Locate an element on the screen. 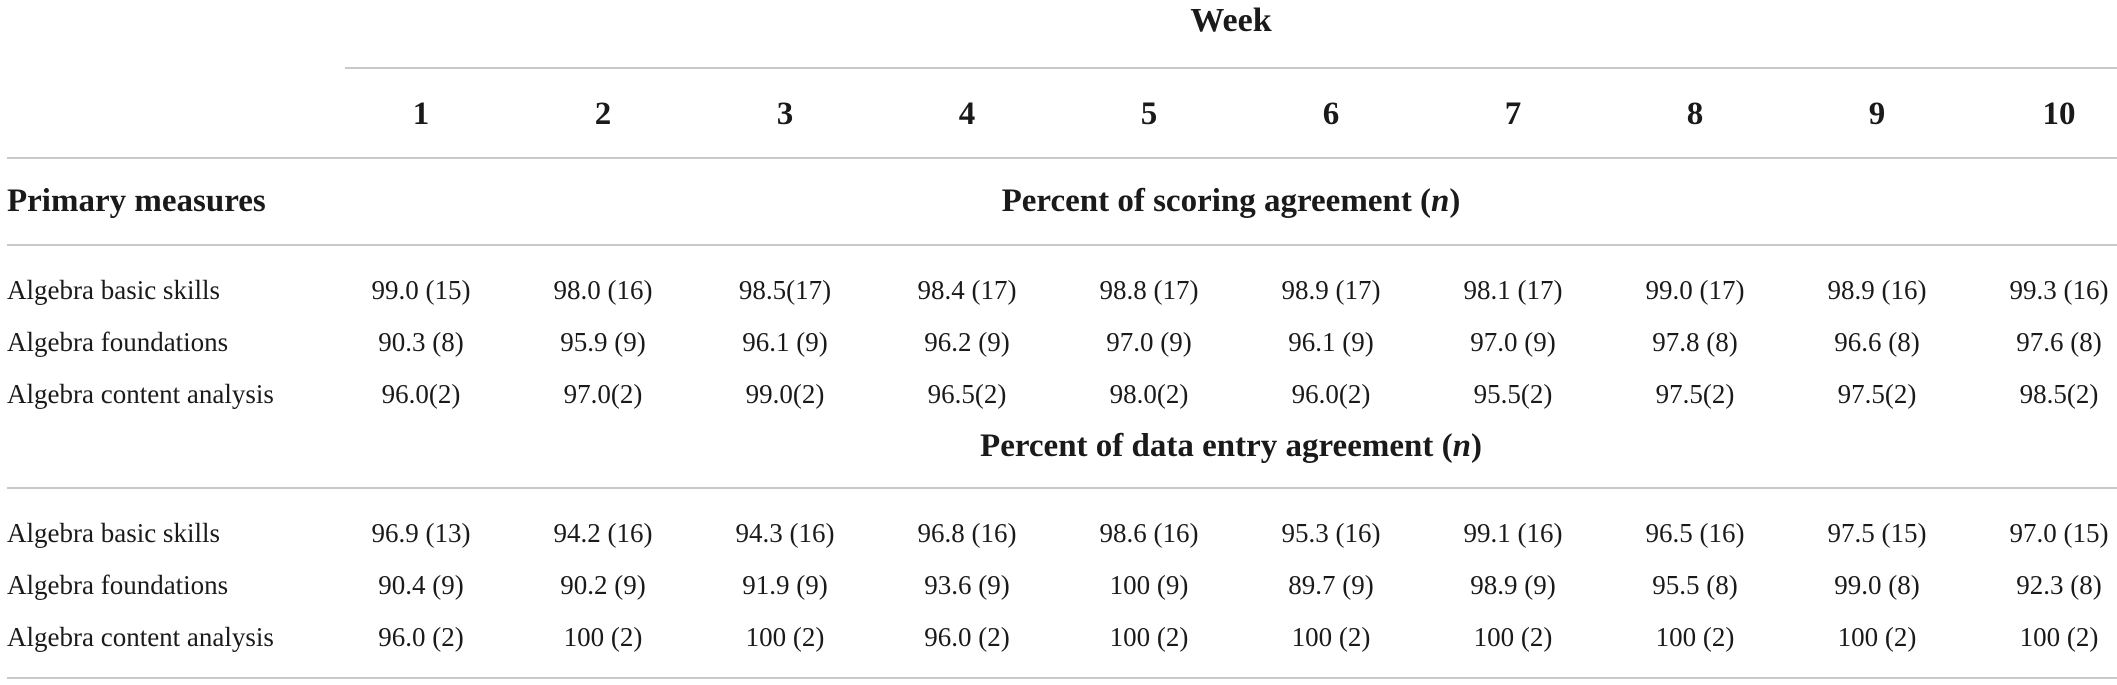 The width and height of the screenshot is (2117, 685). table-cell: 97.0(2) is located at coordinates (603, 394).